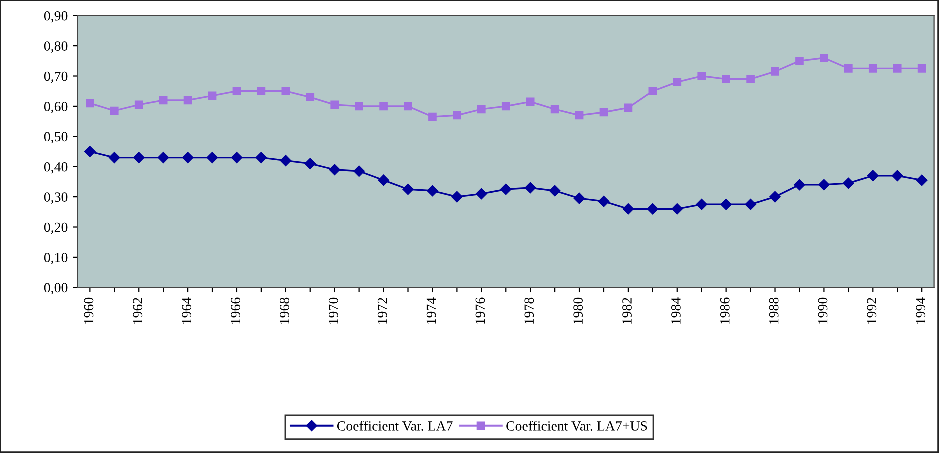 The height and width of the screenshot is (453, 939). Describe the element at coordinates (395, 425) in the screenshot. I see `legend-label: Coefficient Var. LA7` at that location.